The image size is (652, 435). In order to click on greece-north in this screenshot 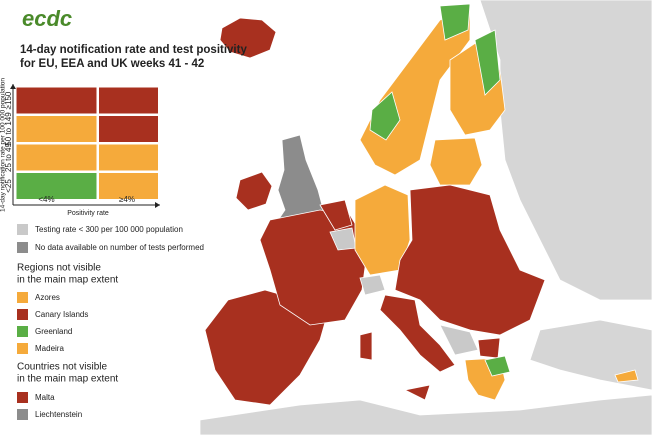, I will do `click(497, 366)`.